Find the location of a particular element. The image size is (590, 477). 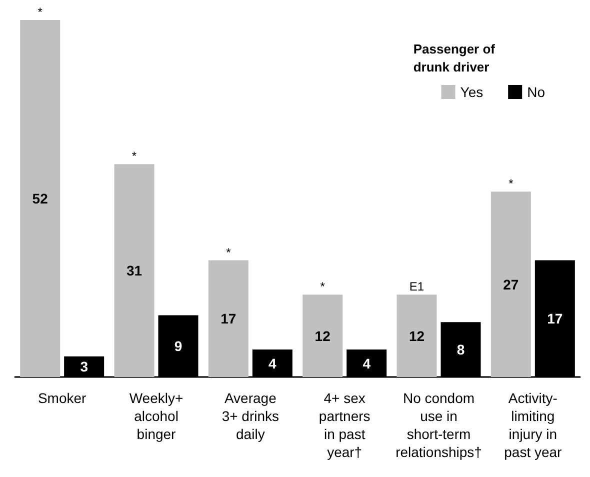

annotation: E1 is located at coordinates (416, 287).